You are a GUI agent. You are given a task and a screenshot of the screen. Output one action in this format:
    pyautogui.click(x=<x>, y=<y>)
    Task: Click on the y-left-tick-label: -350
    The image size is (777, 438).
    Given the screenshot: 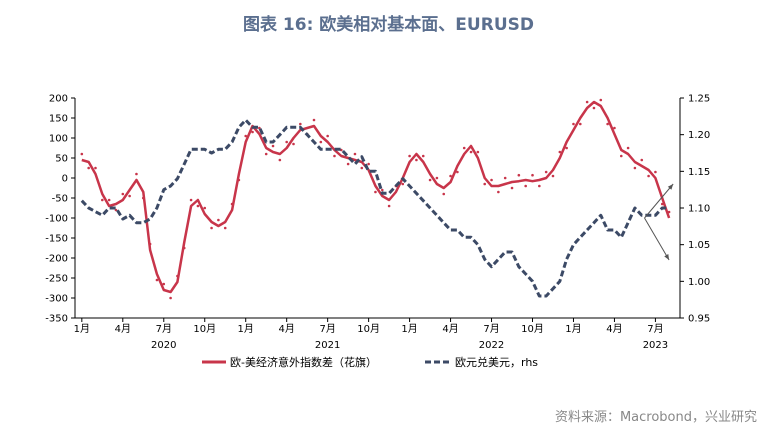 What is the action you would take?
    pyautogui.click(x=56, y=319)
    